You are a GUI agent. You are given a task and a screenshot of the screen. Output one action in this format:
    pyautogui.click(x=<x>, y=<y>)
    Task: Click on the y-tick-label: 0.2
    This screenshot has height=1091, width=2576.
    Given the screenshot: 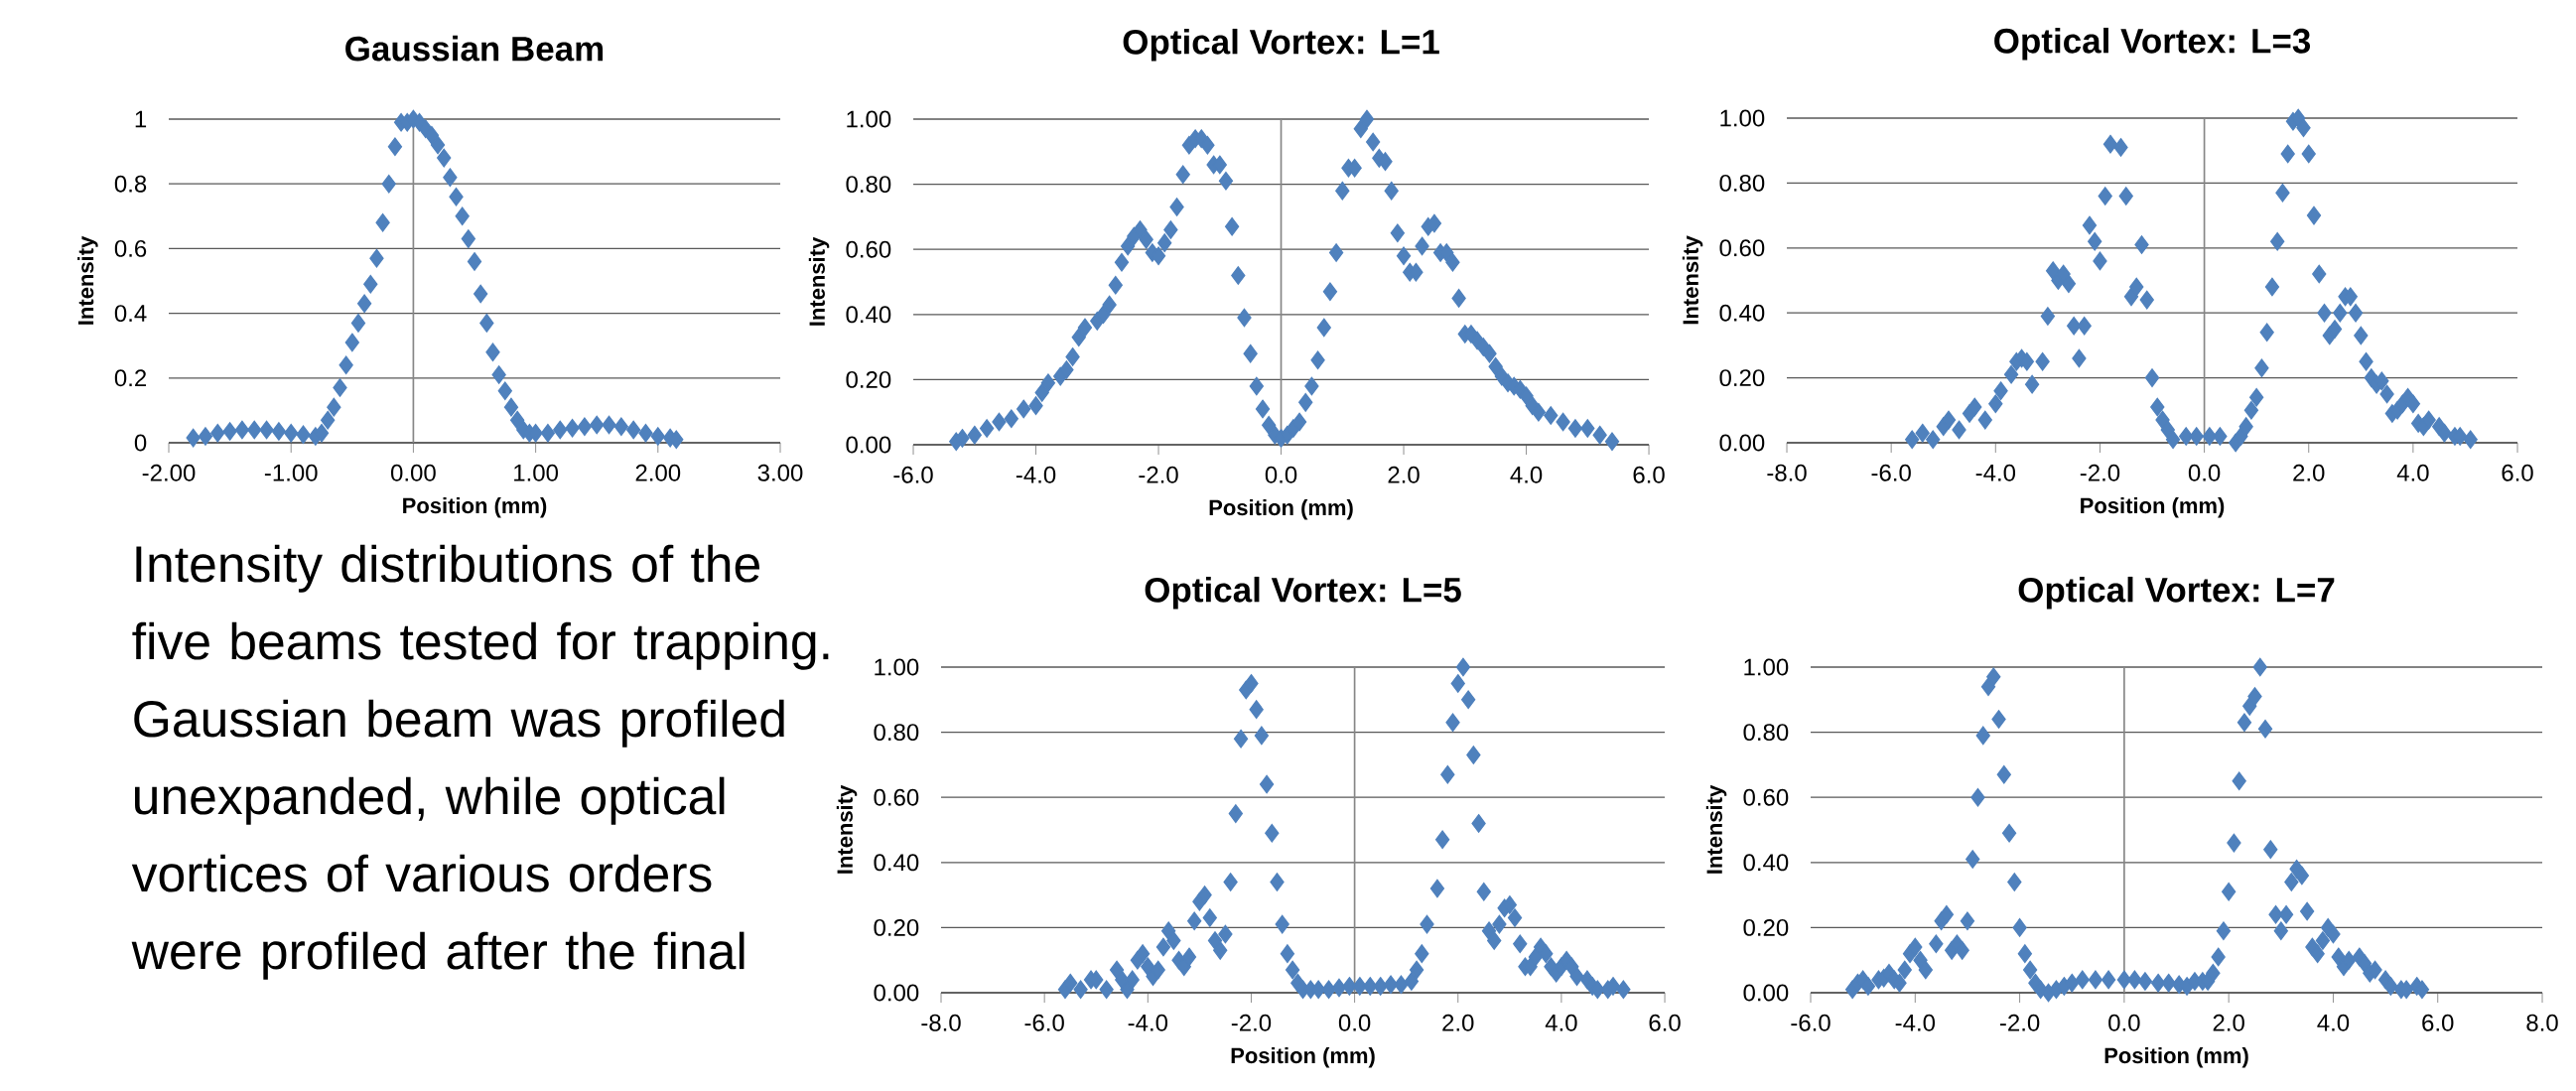 What is the action you would take?
    pyautogui.click(x=131, y=378)
    